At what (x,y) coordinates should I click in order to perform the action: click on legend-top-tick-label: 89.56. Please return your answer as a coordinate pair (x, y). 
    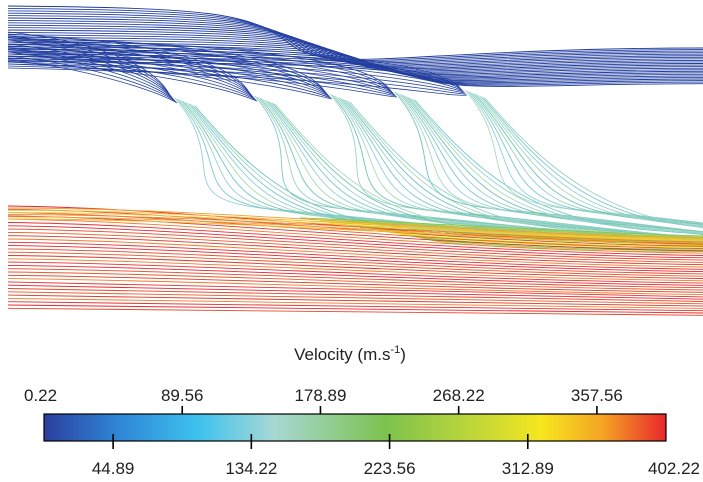
    Looking at the image, I should click on (182, 395).